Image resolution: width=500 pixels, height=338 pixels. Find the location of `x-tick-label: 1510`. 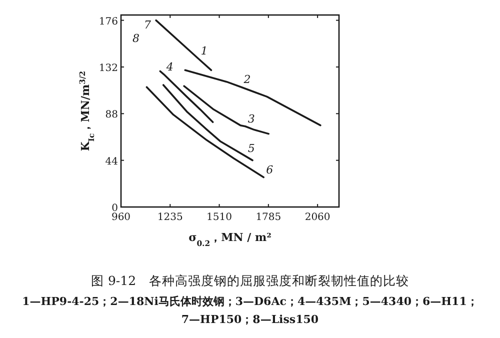

x-tick-label: 1510 is located at coordinates (219, 217).